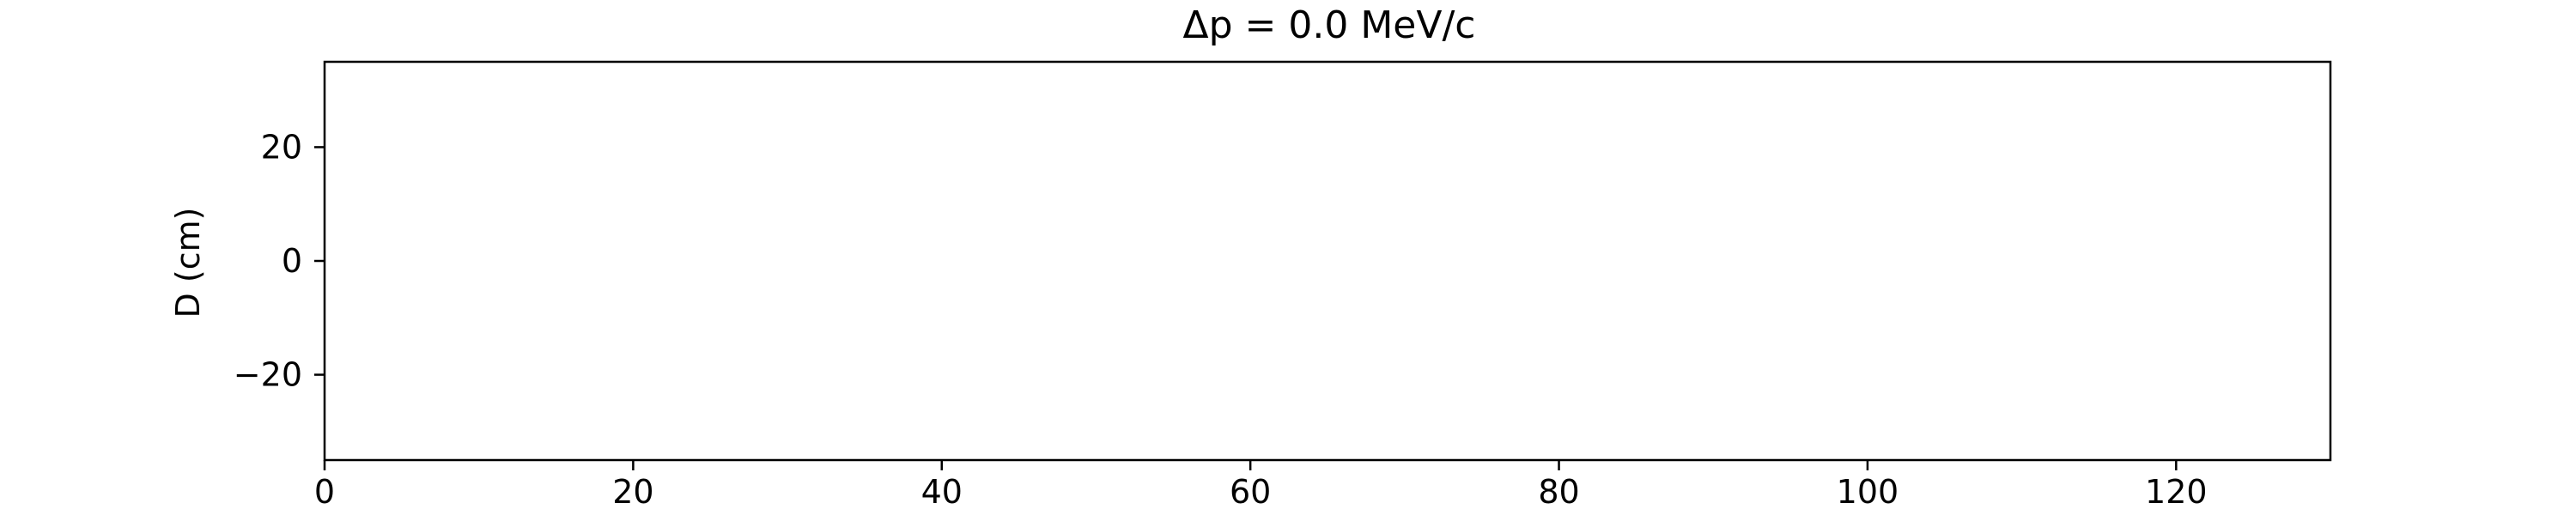 The height and width of the screenshot is (515, 2576). I want to click on chart-title: Δp = 0.0 MeV/c, so click(1330, 25).